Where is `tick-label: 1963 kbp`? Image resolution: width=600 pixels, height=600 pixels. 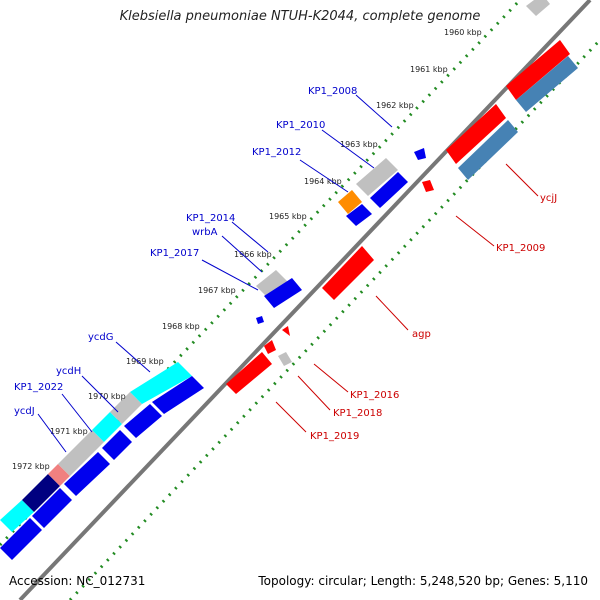
tick-label: 1963 kbp is located at coordinates (359, 144).